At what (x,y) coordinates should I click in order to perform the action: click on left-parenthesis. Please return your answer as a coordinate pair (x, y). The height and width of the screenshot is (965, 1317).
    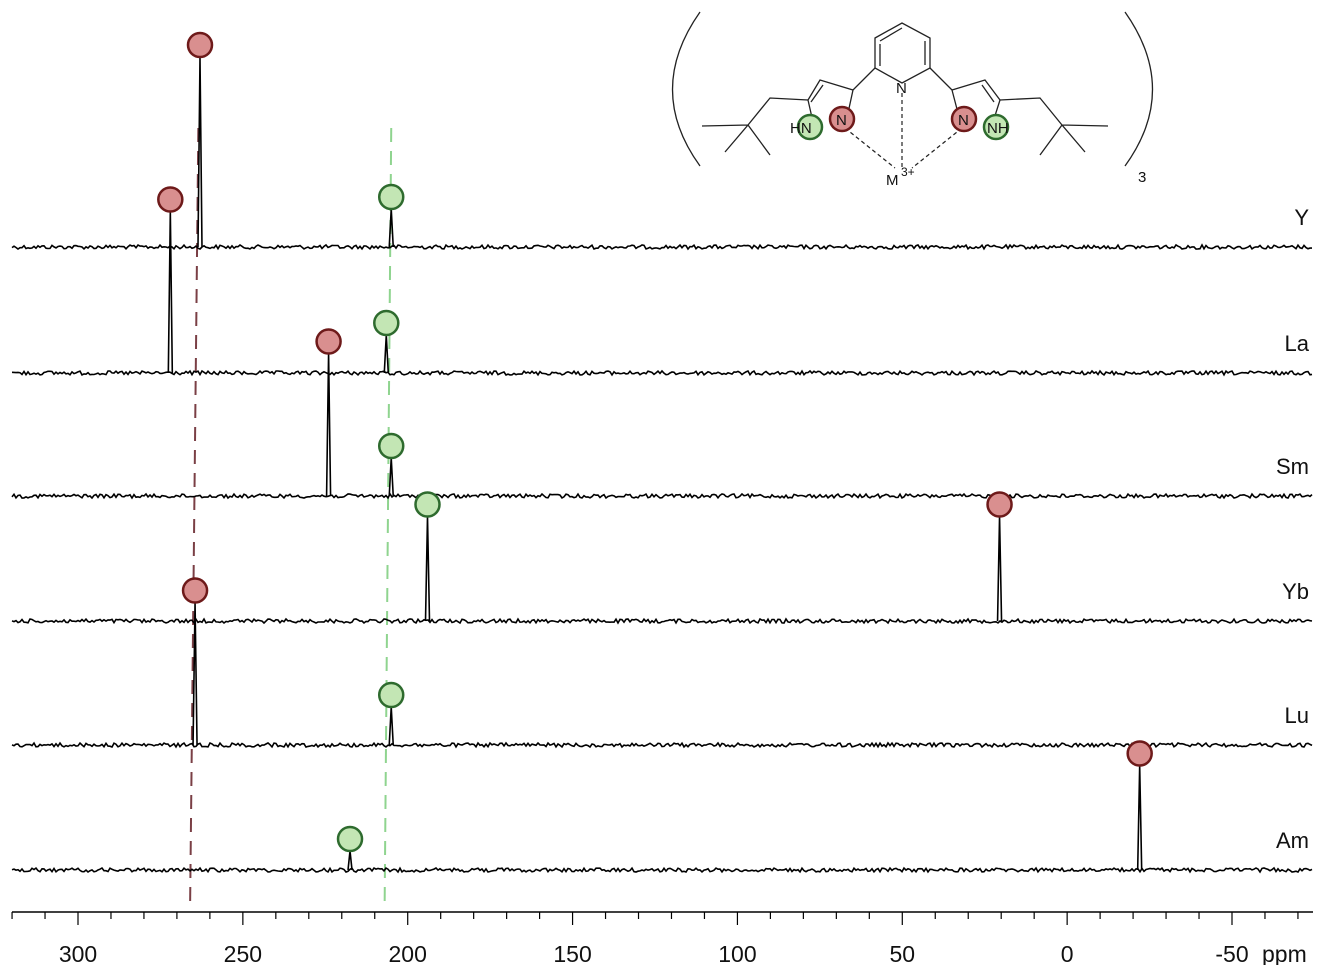
    Looking at the image, I should click on (686, 89).